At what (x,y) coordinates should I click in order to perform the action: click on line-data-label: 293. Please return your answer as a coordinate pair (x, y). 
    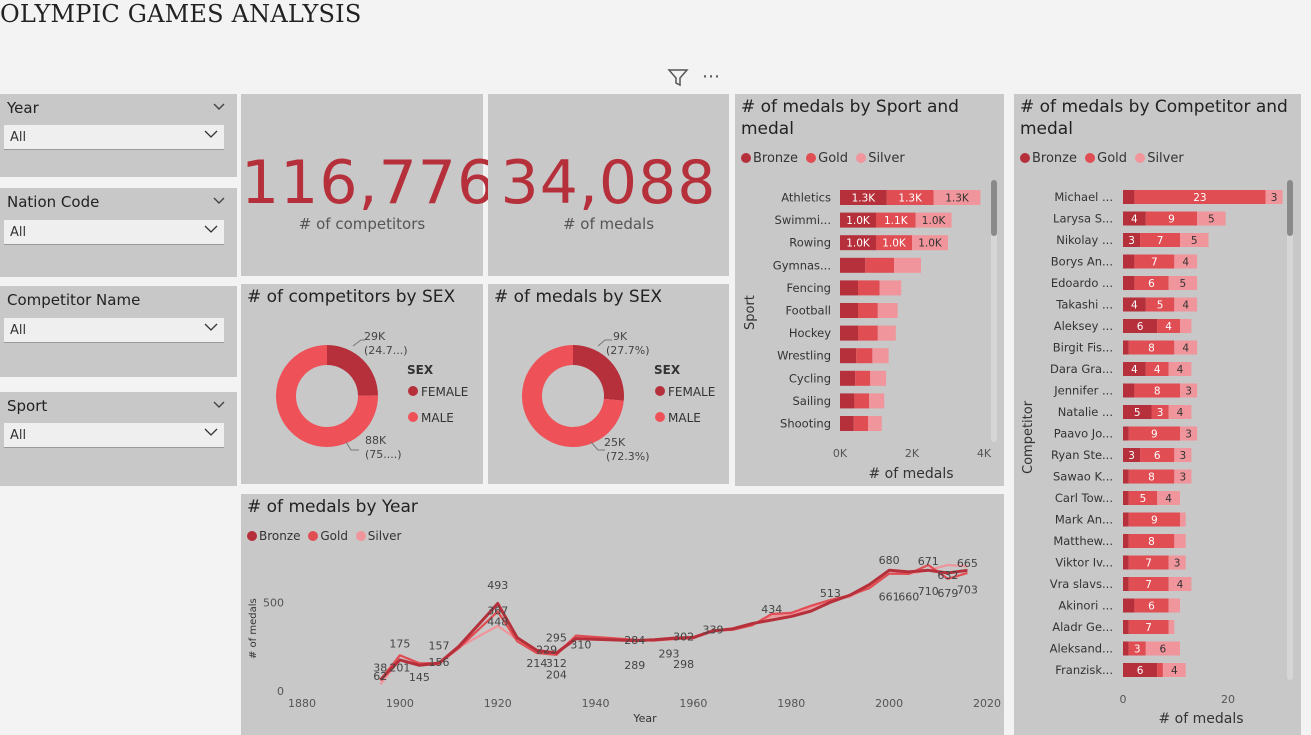
    Looking at the image, I should click on (668, 653).